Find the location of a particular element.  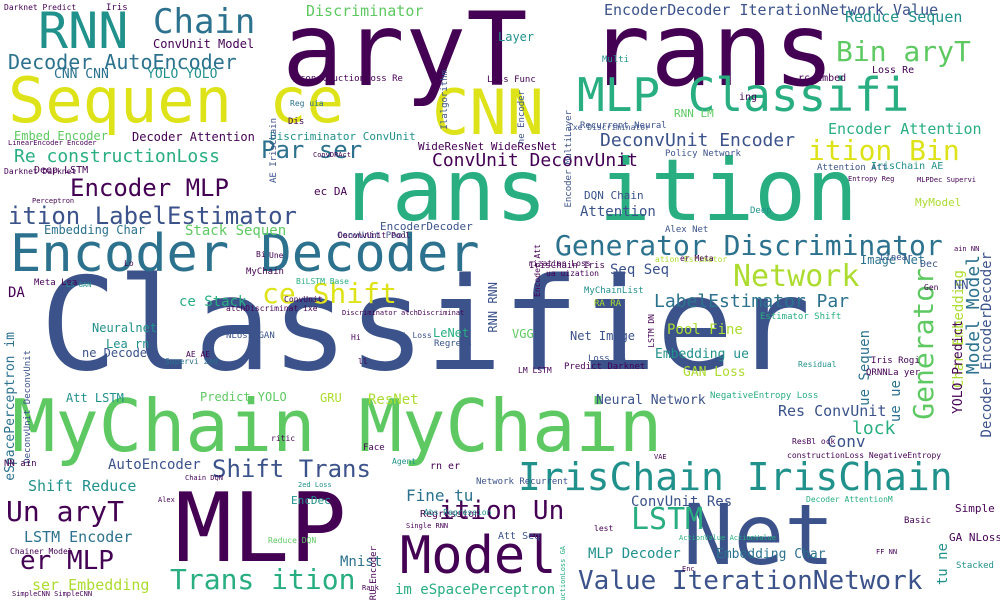

cloud-word: Une is located at coordinates (276, 255).